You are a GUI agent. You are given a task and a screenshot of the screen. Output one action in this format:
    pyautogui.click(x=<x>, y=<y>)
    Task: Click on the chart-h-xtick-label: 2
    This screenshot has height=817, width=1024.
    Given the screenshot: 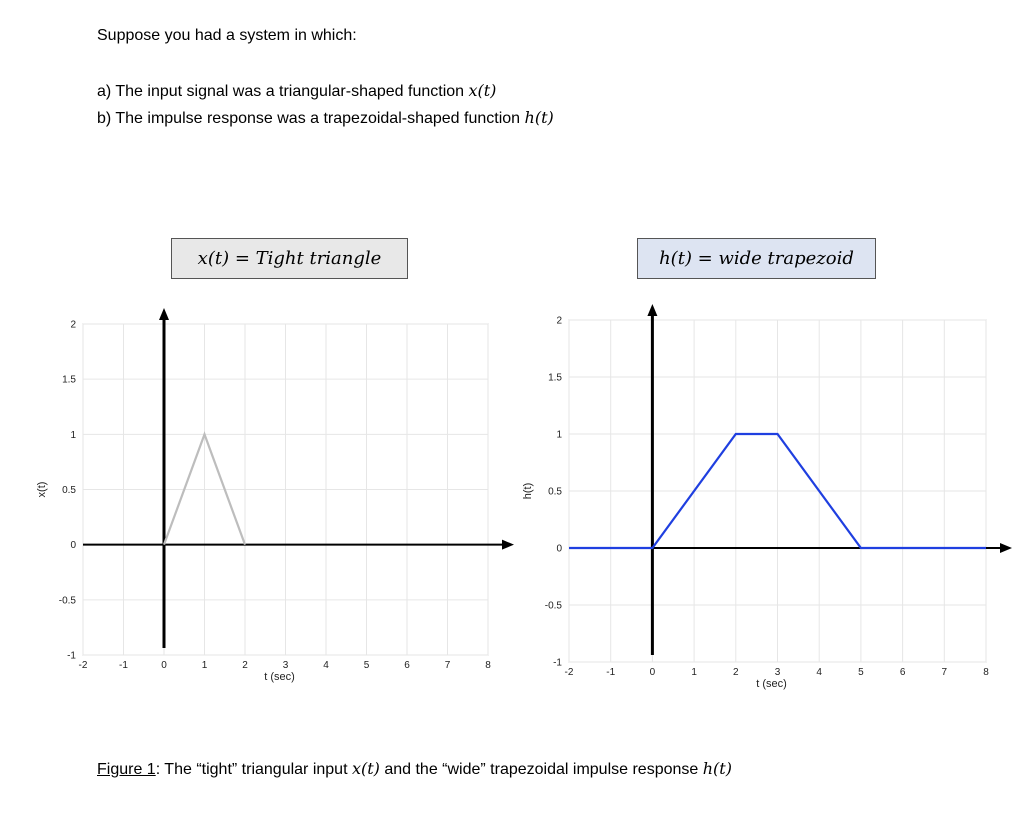 What is the action you would take?
    pyautogui.click(x=736, y=672)
    